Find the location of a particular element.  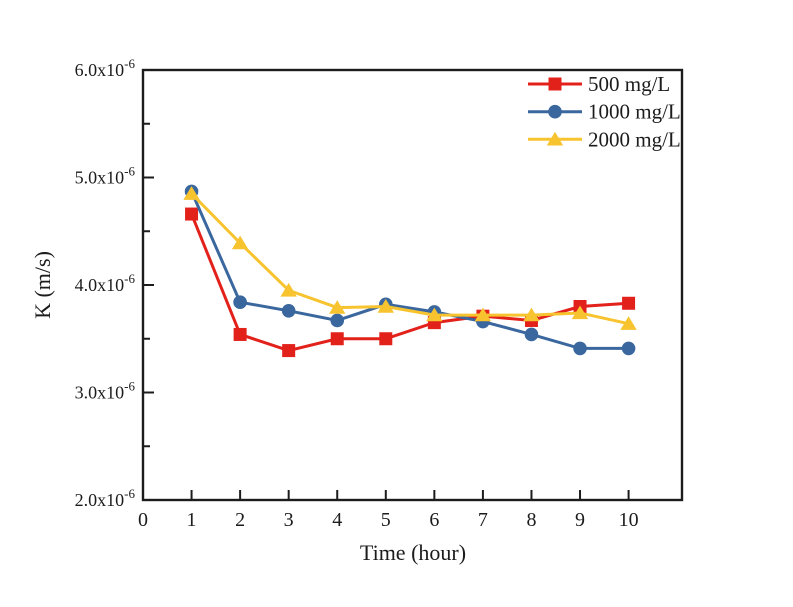

legend-label: 2000 mg/L is located at coordinates (634, 139).